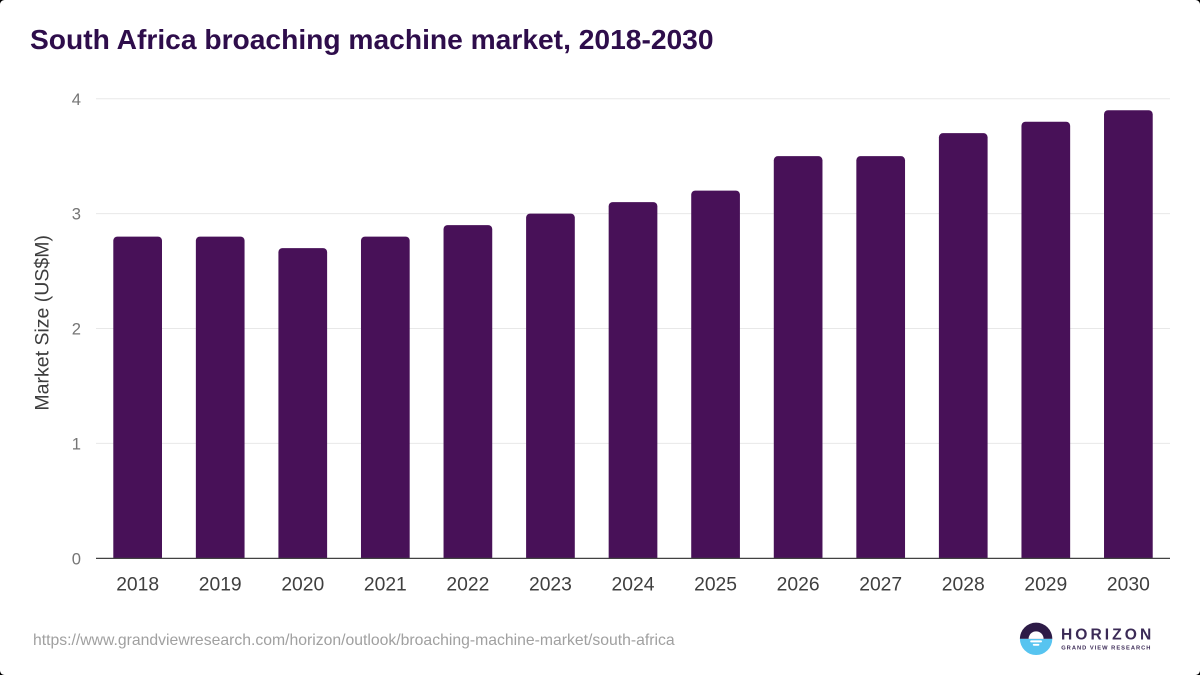 Image resolution: width=1200 pixels, height=675 pixels. Describe the element at coordinates (715, 585) in the screenshot. I see `svg-text: 2025` at that location.